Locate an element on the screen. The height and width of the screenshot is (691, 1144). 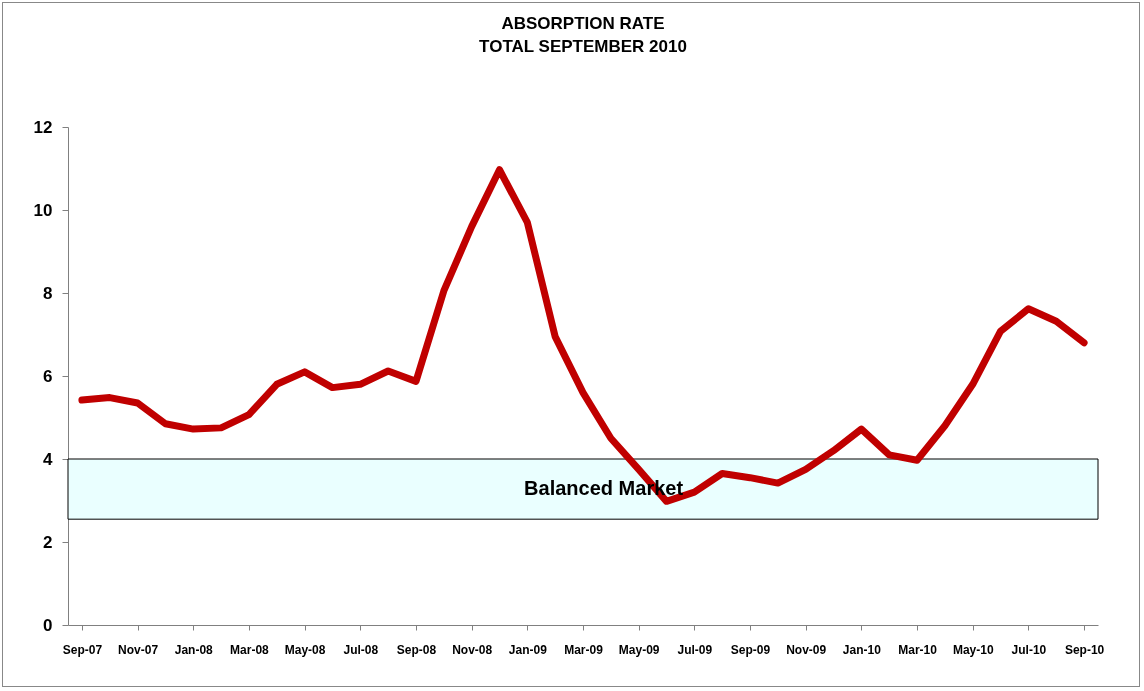
x-tick-label: Nov-07 is located at coordinates (138, 649).